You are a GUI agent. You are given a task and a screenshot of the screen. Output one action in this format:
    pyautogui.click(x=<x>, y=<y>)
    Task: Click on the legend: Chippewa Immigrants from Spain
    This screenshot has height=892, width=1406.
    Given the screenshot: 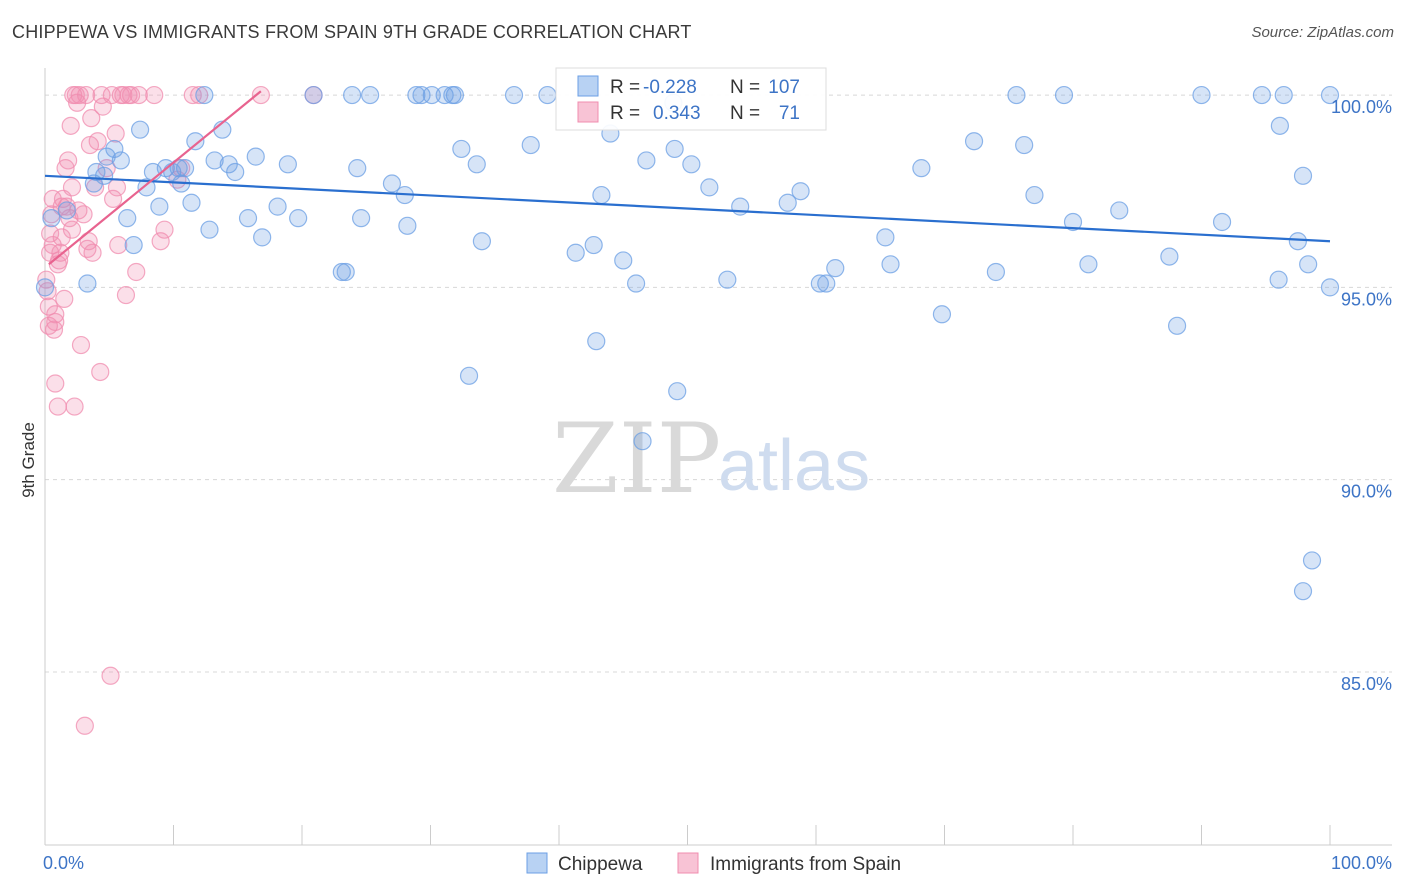 What is the action you would take?
    pyautogui.click(x=713, y=863)
    